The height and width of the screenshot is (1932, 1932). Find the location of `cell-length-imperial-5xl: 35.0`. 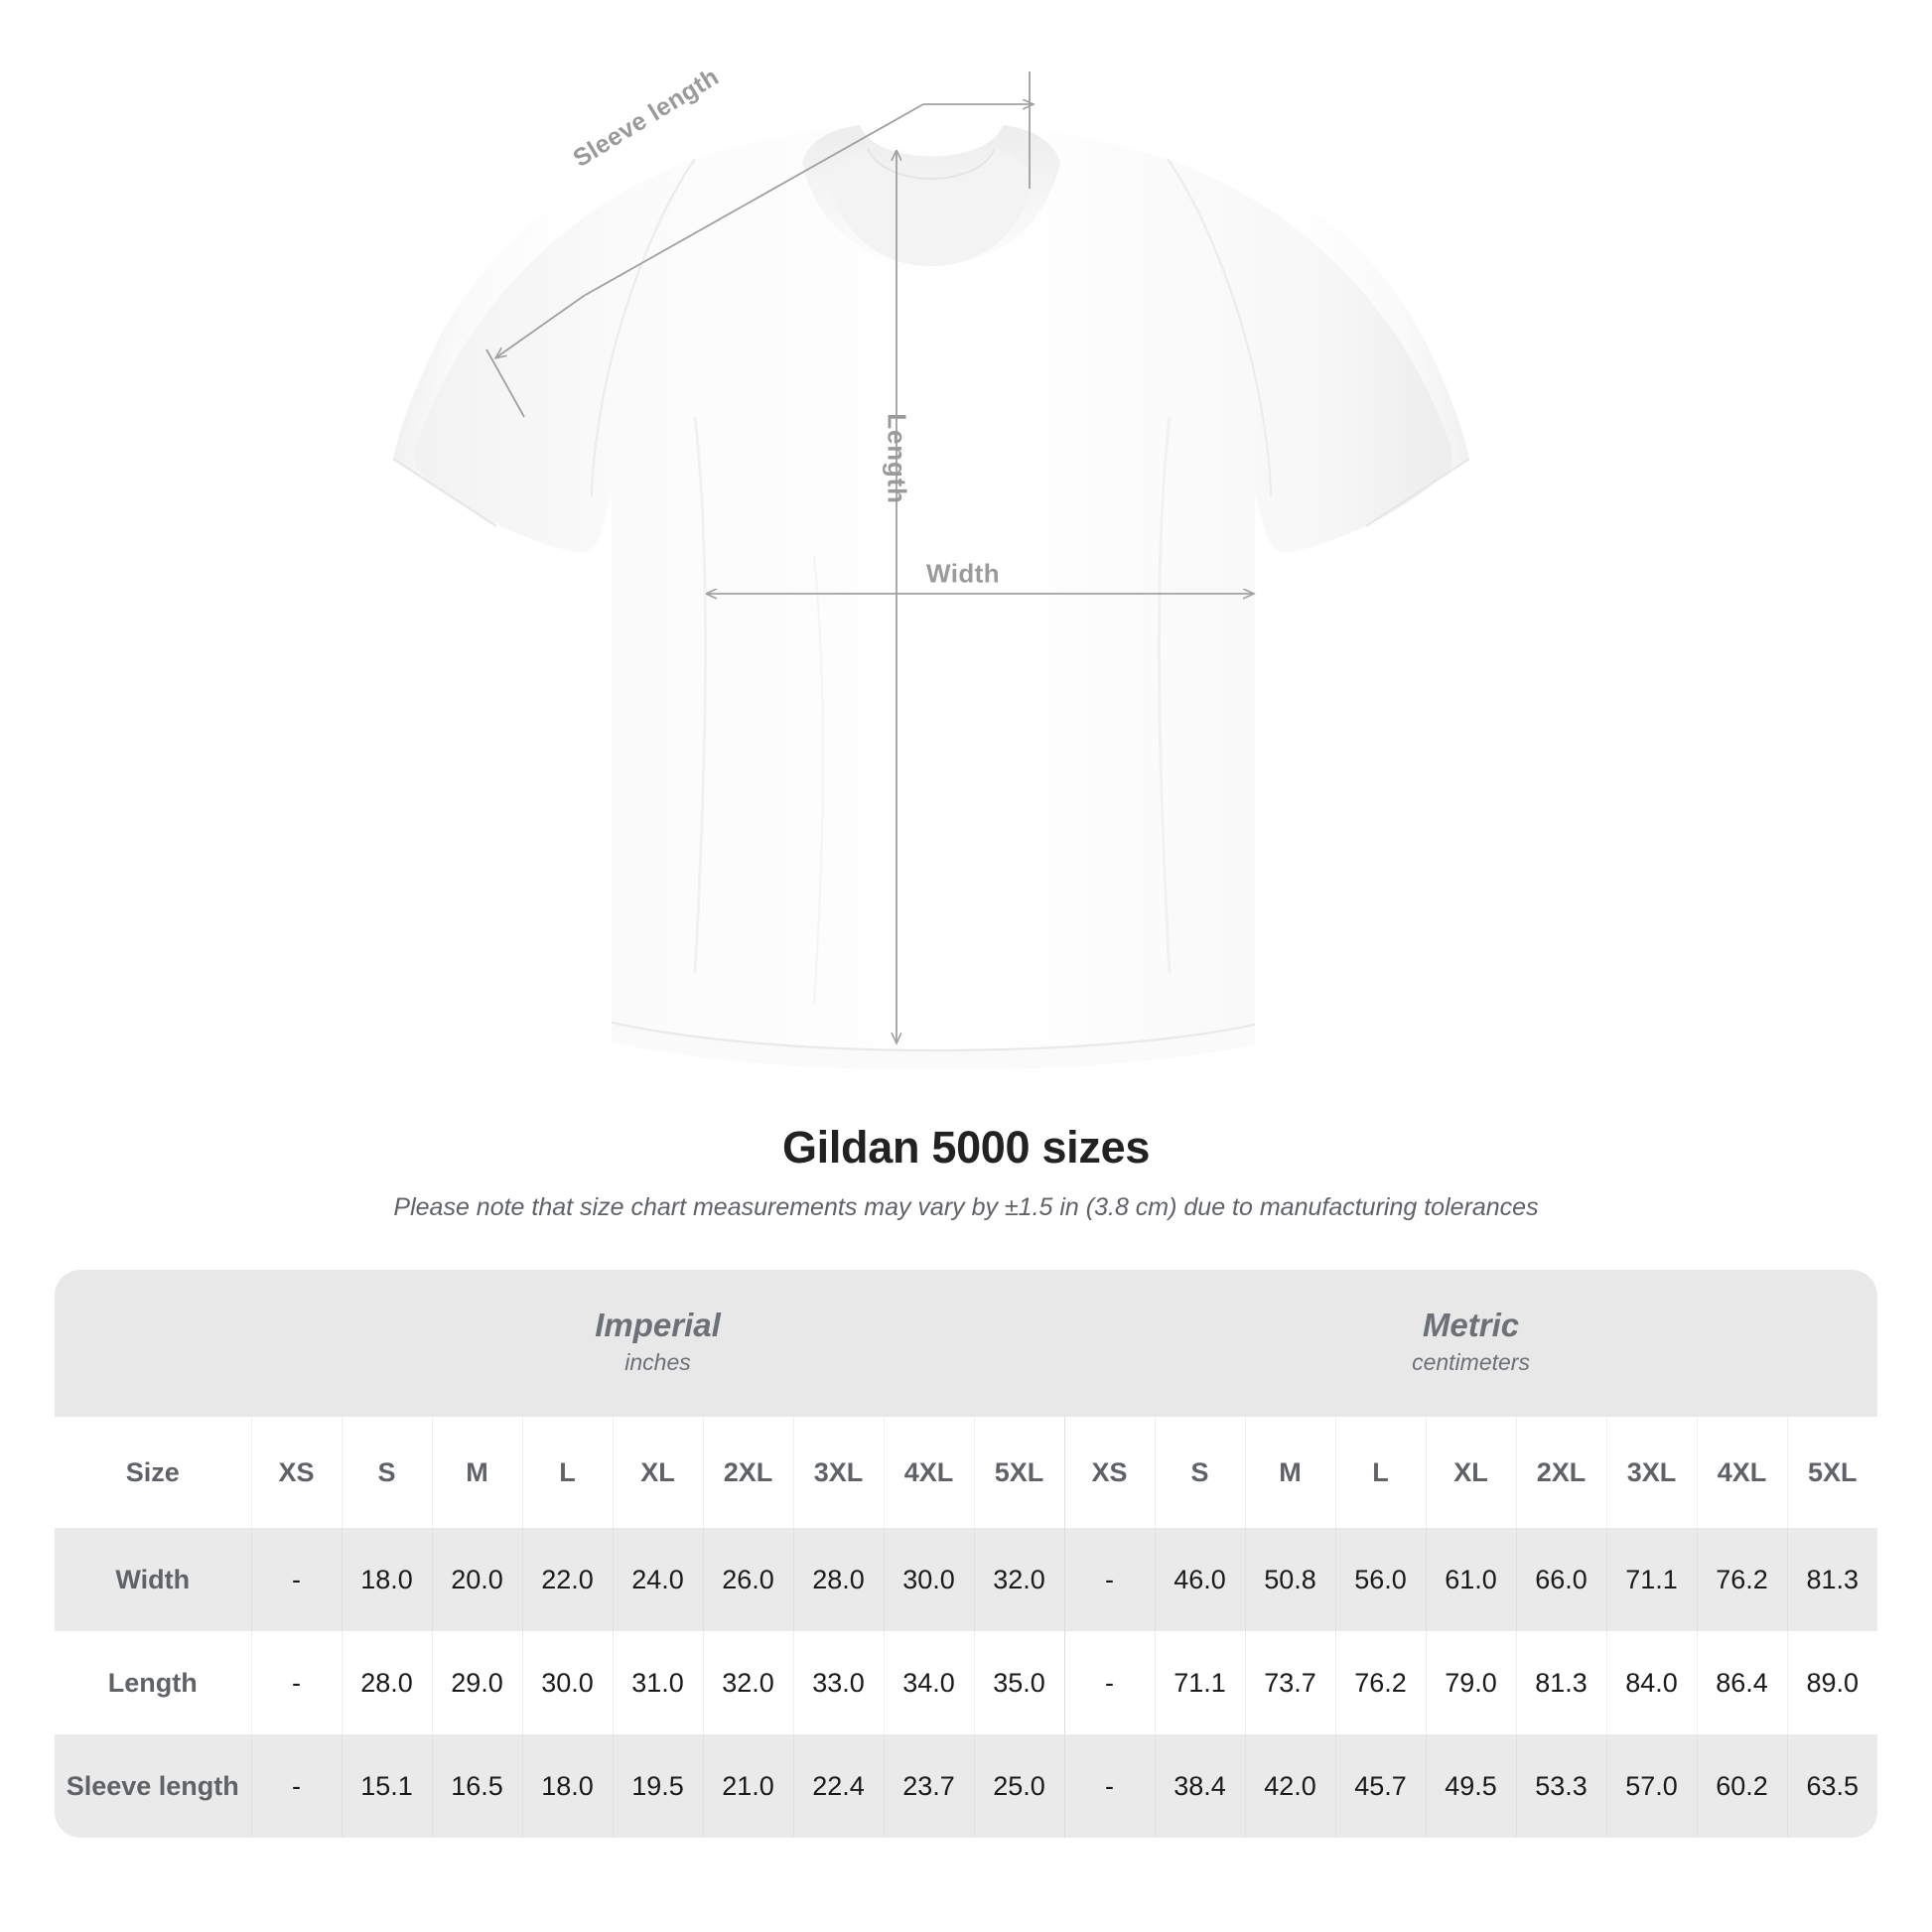

cell-length-imperial-5xl: 35.0 is located at coordinates (1019, 1682).